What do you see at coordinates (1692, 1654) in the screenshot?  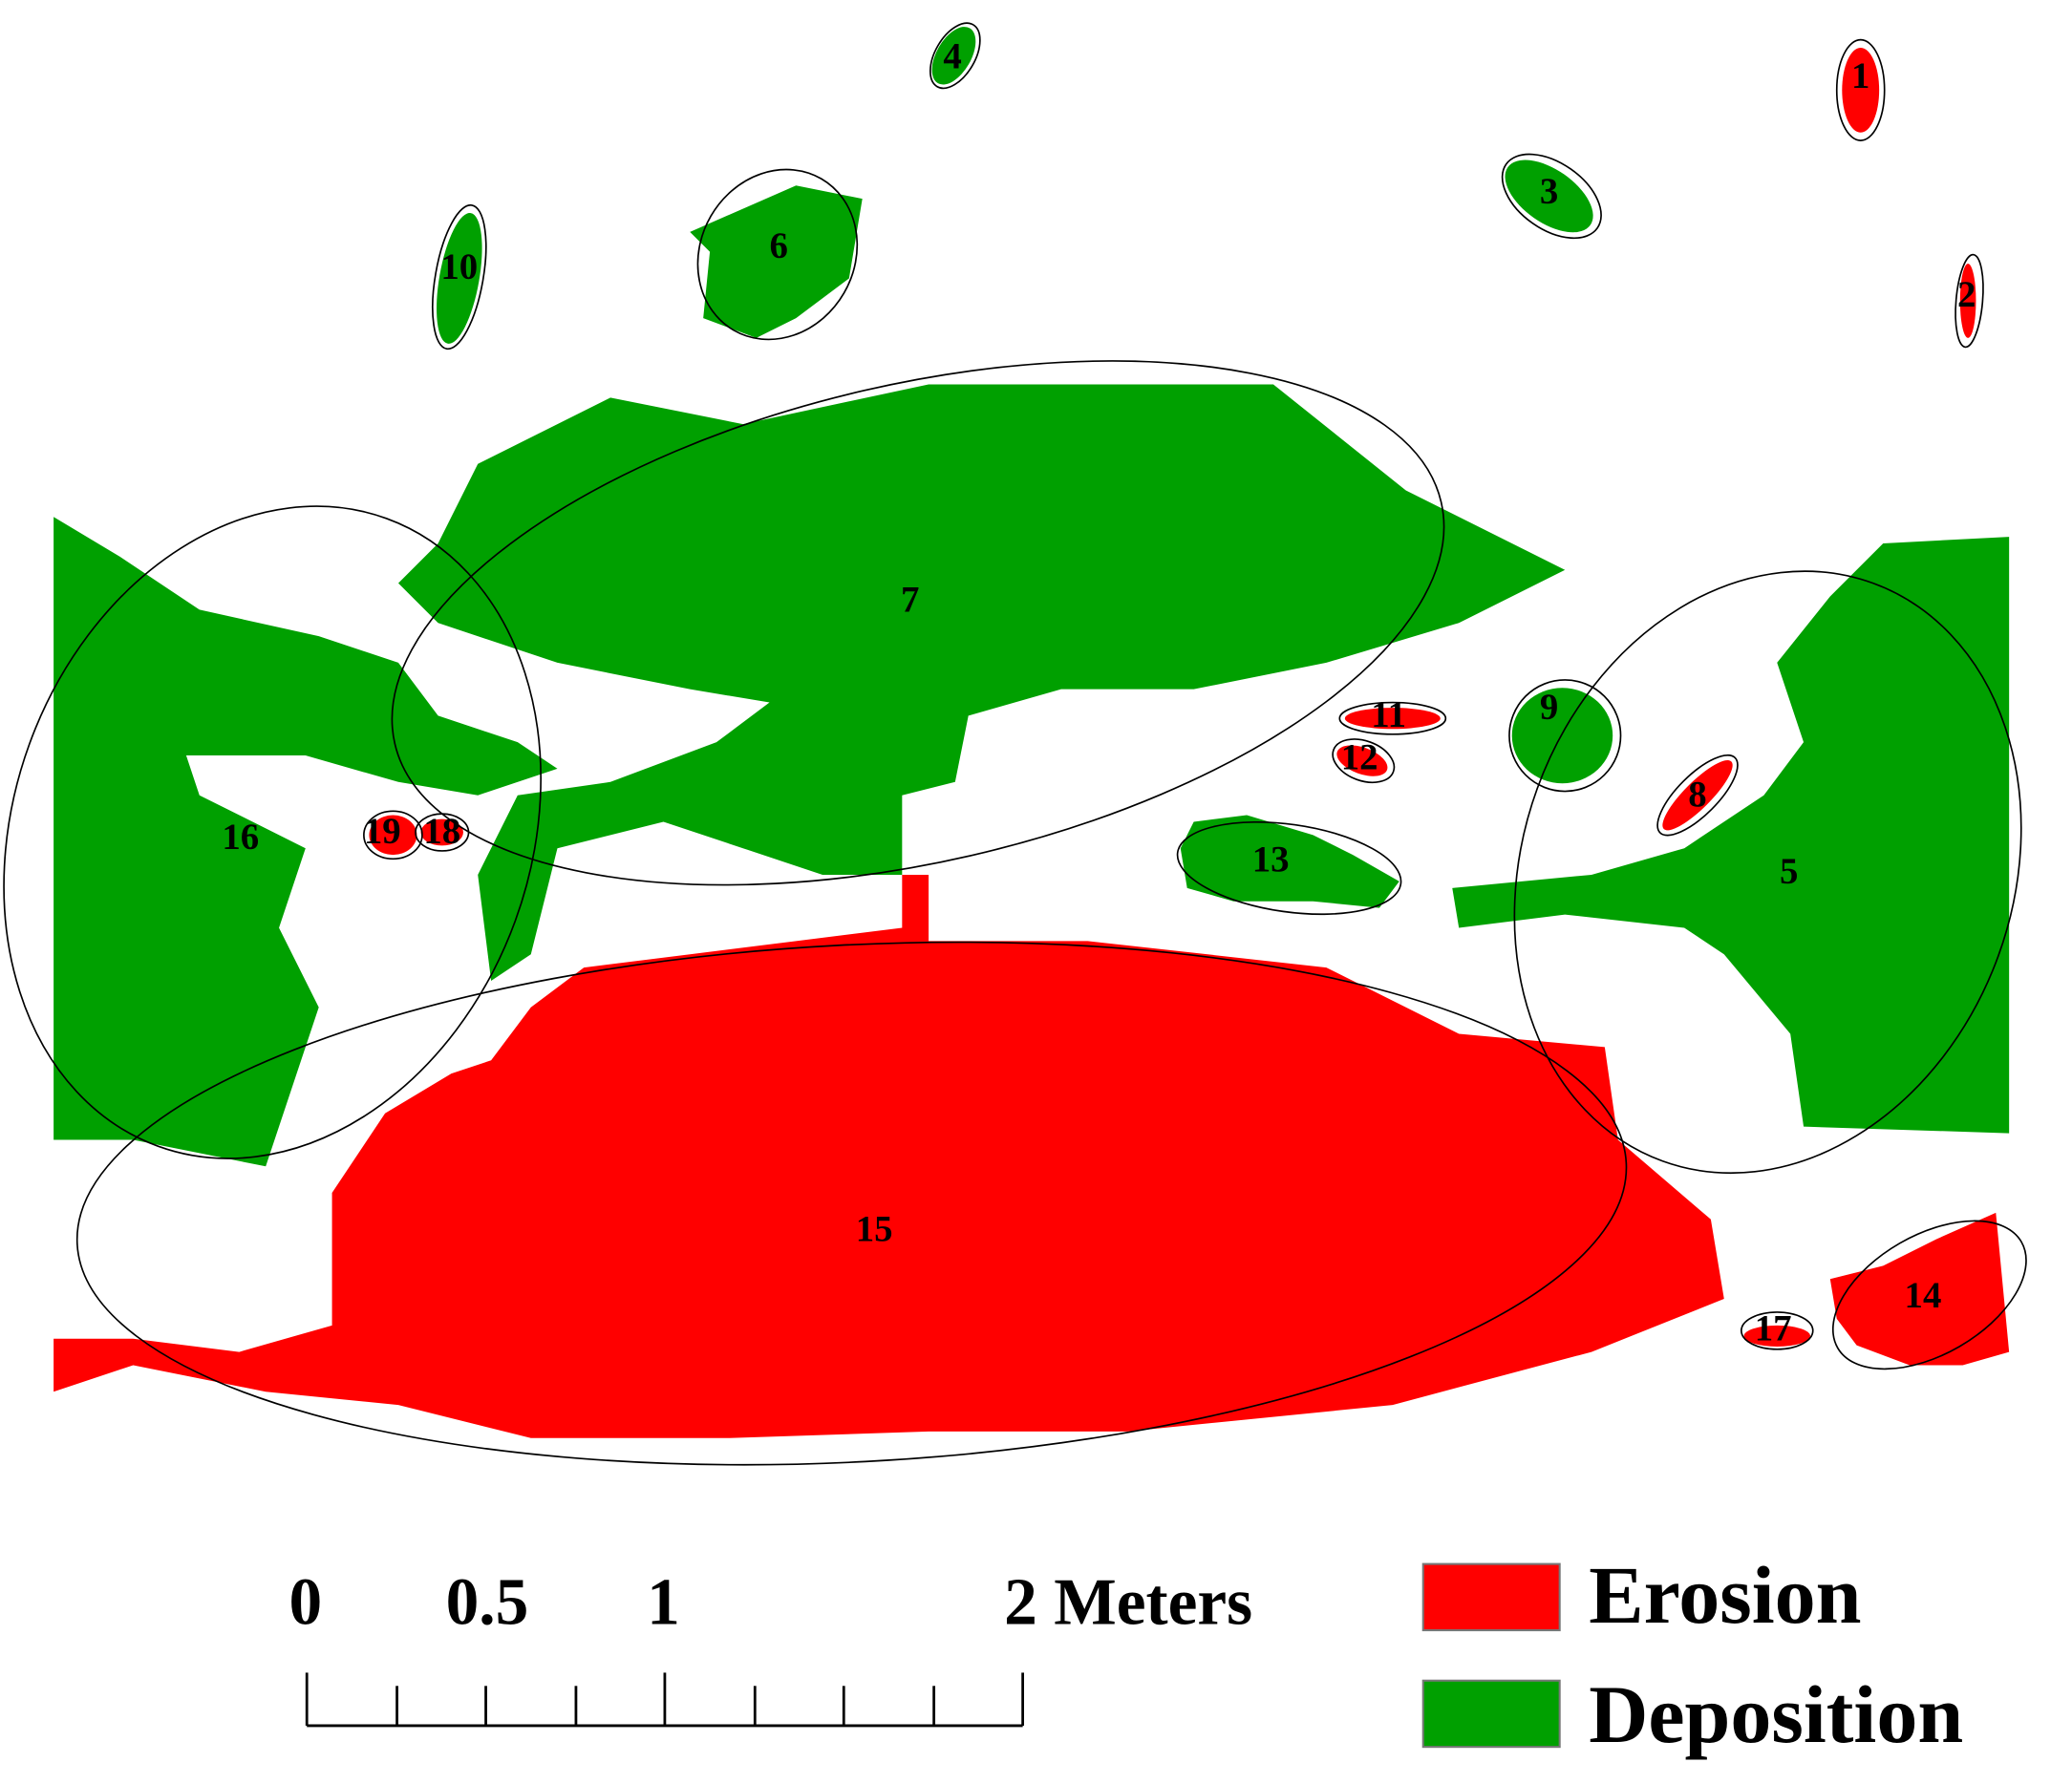 I see `legend: Erosion Deposition` at bounding box center [1692, 1654].